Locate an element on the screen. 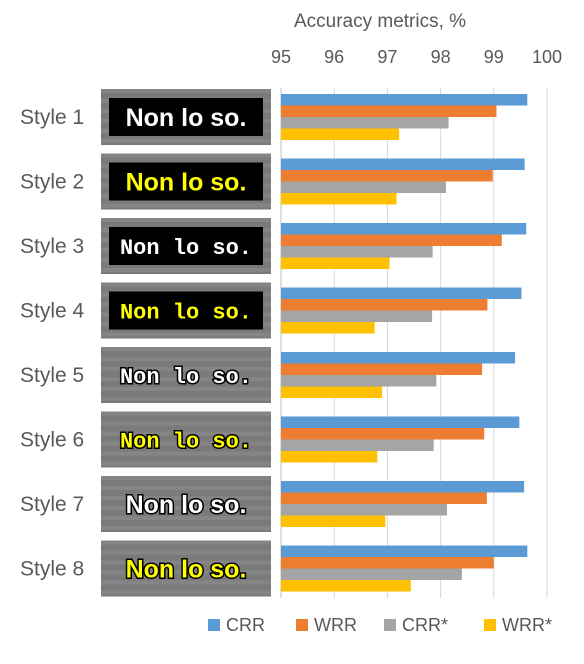 This screenshot has height=664, width=584. category-label: Style 5 is located at coordinates (52, 375).